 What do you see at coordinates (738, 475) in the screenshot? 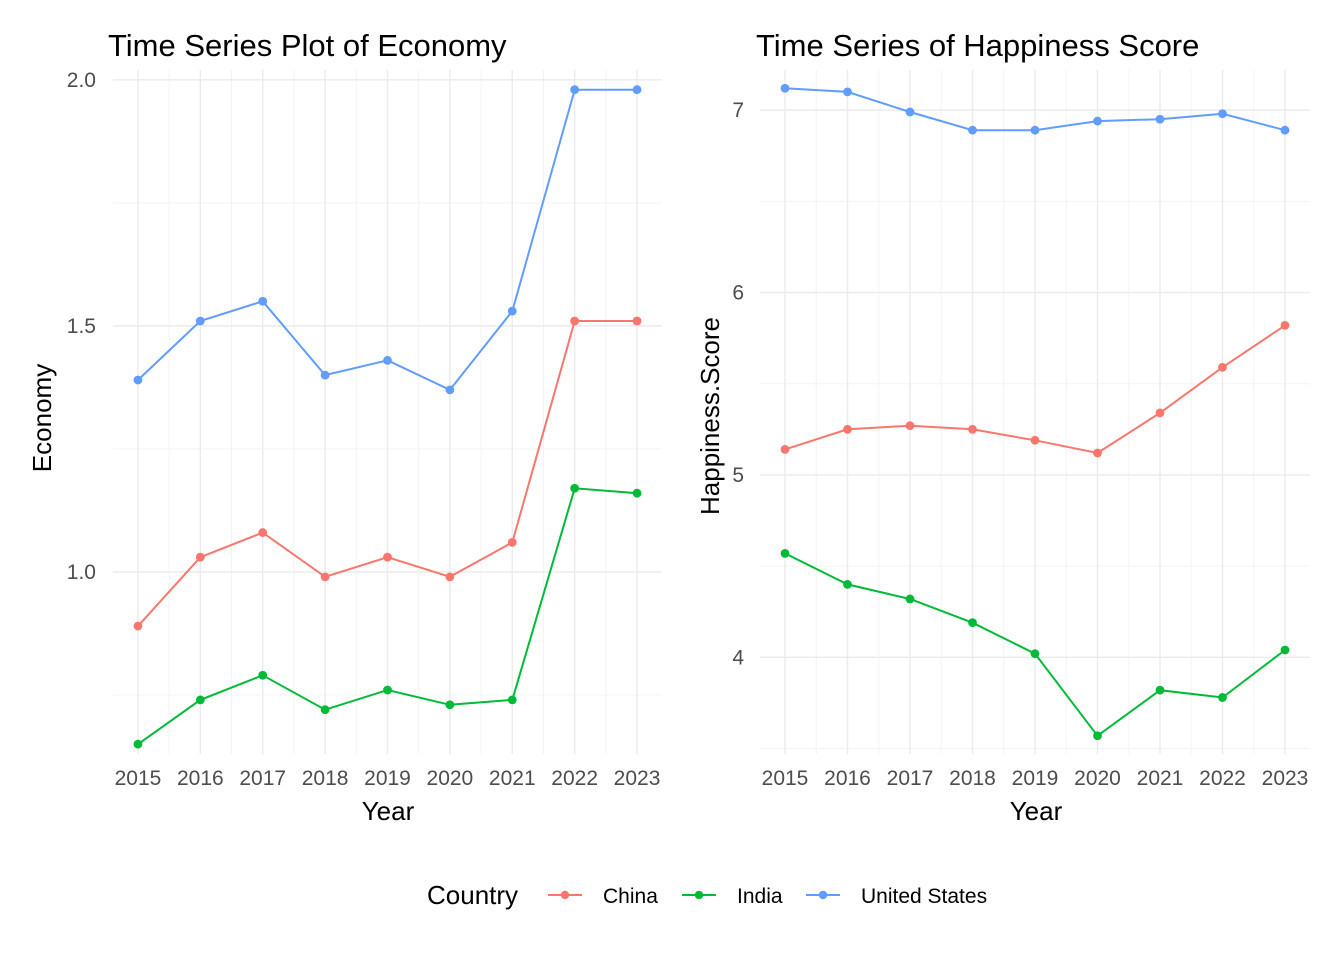
I see `happiness-y-tick-label: 5` at bounding box center [738, 475].